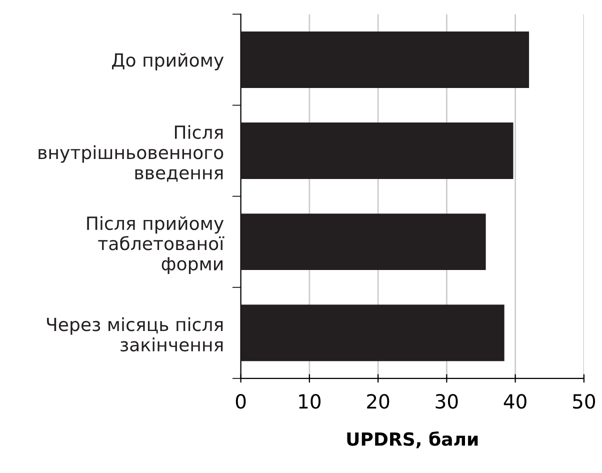 This screenshot has width=602, height=473. Describe the element at coordinates (155, 245) in the screenshot. I see `y-tick-label: Після прийому таблетованої форми` at that location.